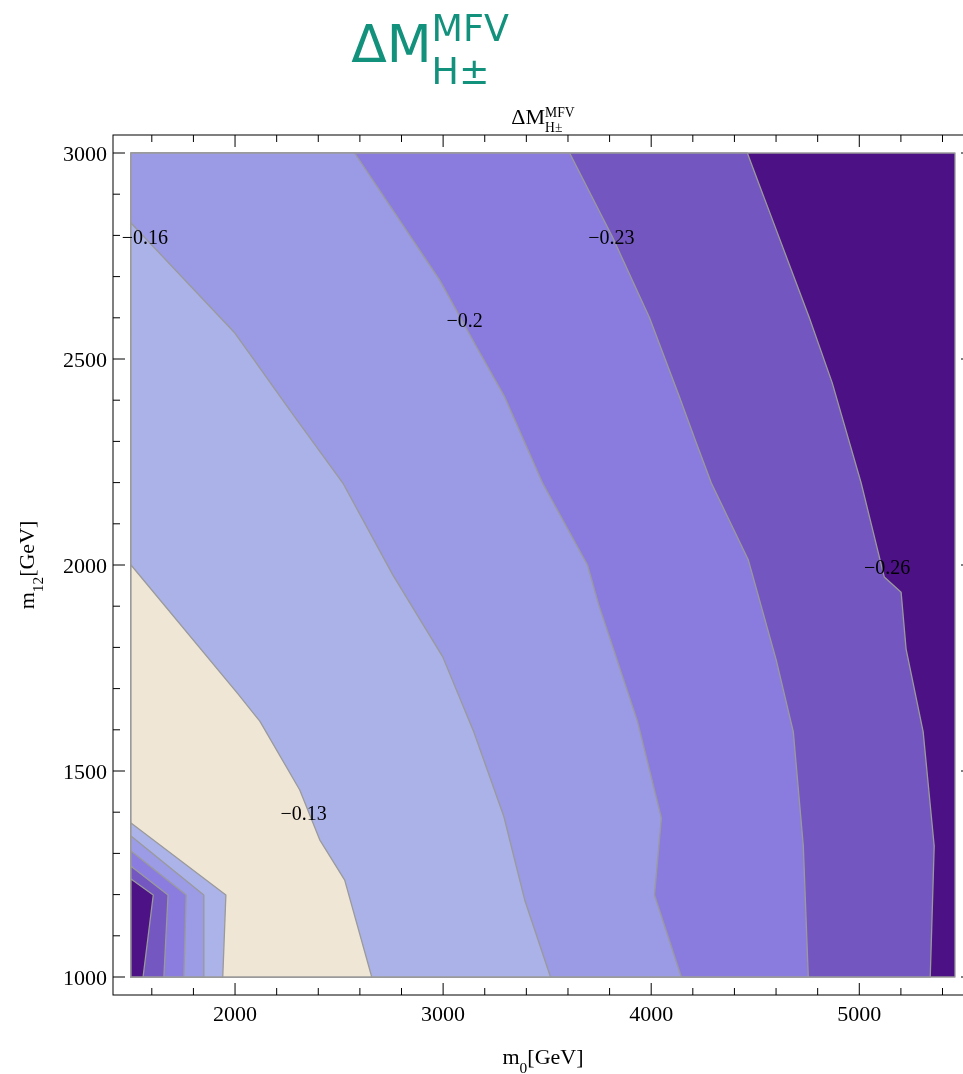  Describe the element at coordinates (85, 153) in the screenshot. I see `y-tick-label: 3000` at that location.